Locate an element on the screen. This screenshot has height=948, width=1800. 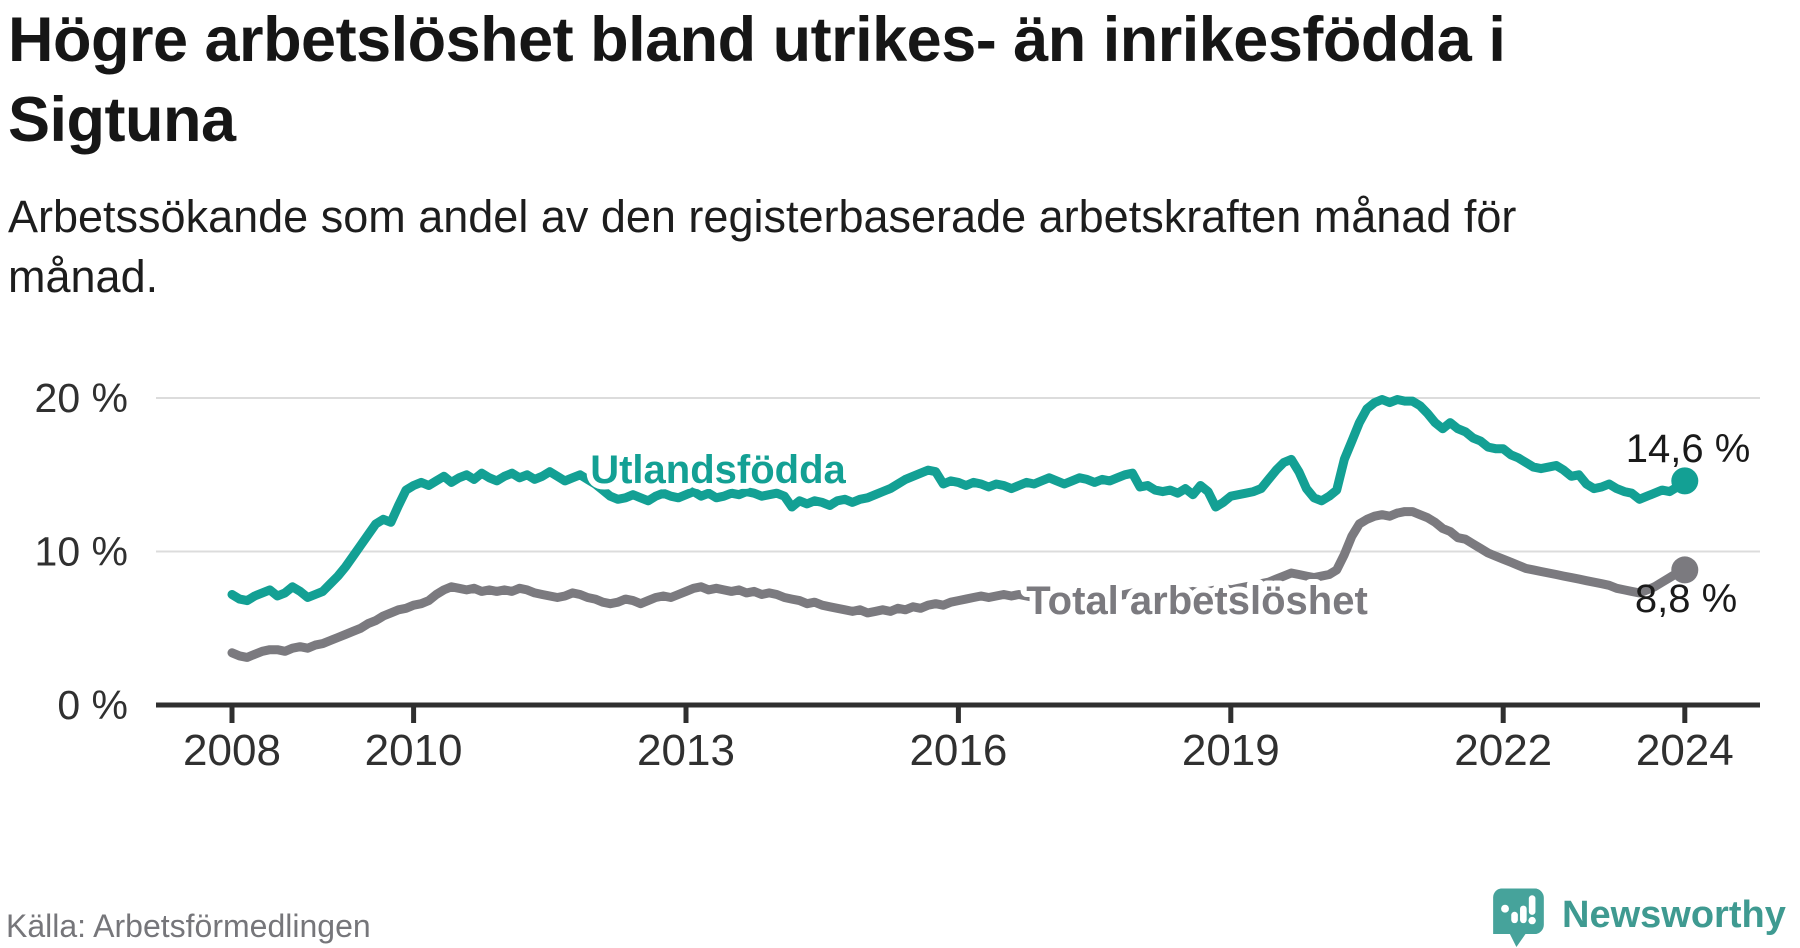
series-label-total: Total arbetslöshet is located at coordinates (1197, 601).